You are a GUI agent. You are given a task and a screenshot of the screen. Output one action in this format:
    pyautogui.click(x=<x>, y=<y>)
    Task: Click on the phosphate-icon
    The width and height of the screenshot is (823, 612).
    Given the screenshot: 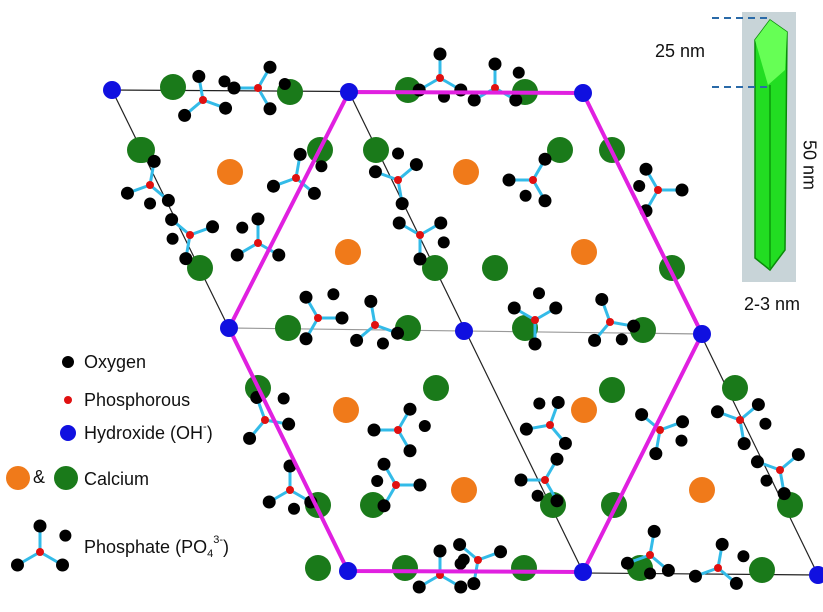 What is the action you would take?
    pyautogui.click(x=41, y=545)
    